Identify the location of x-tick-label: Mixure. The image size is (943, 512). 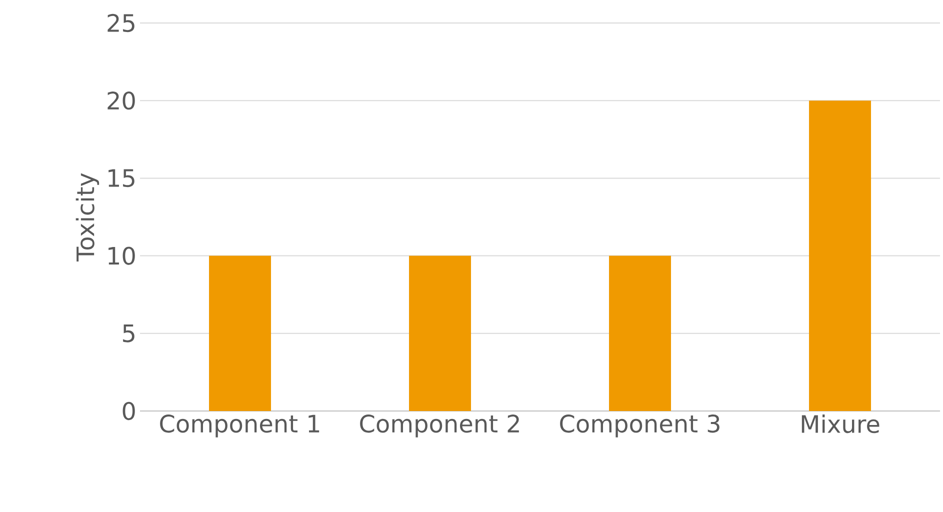
(841, 424).